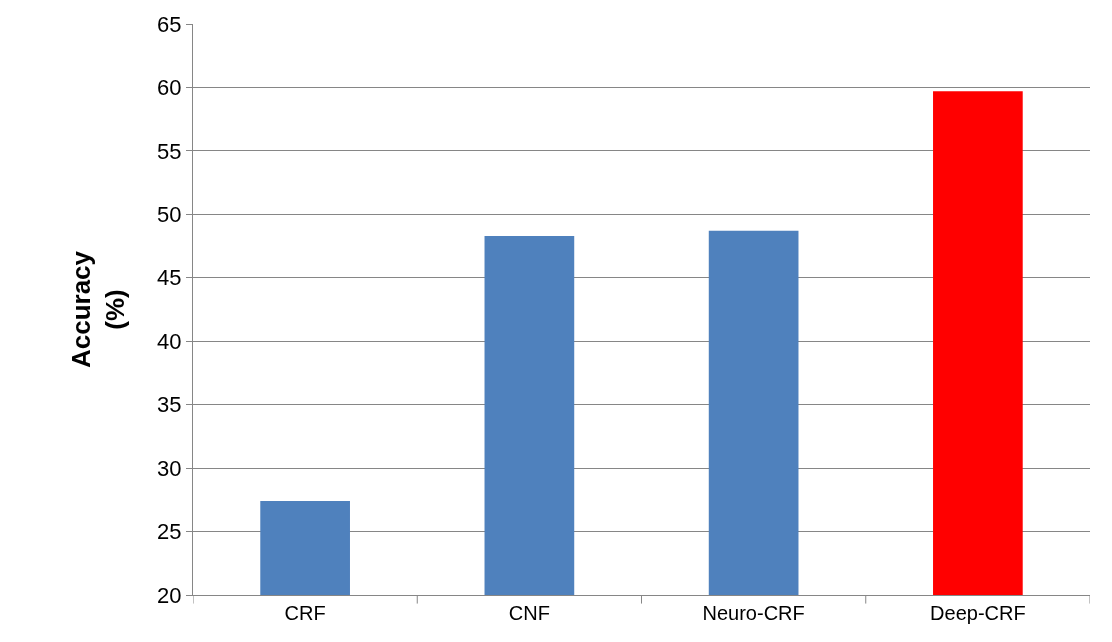  I want to click on y-tick-label: 40, so click(169, 341).